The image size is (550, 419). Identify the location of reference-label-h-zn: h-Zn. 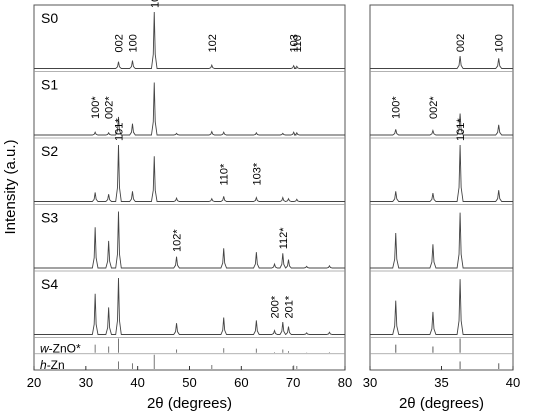
(52, 365).